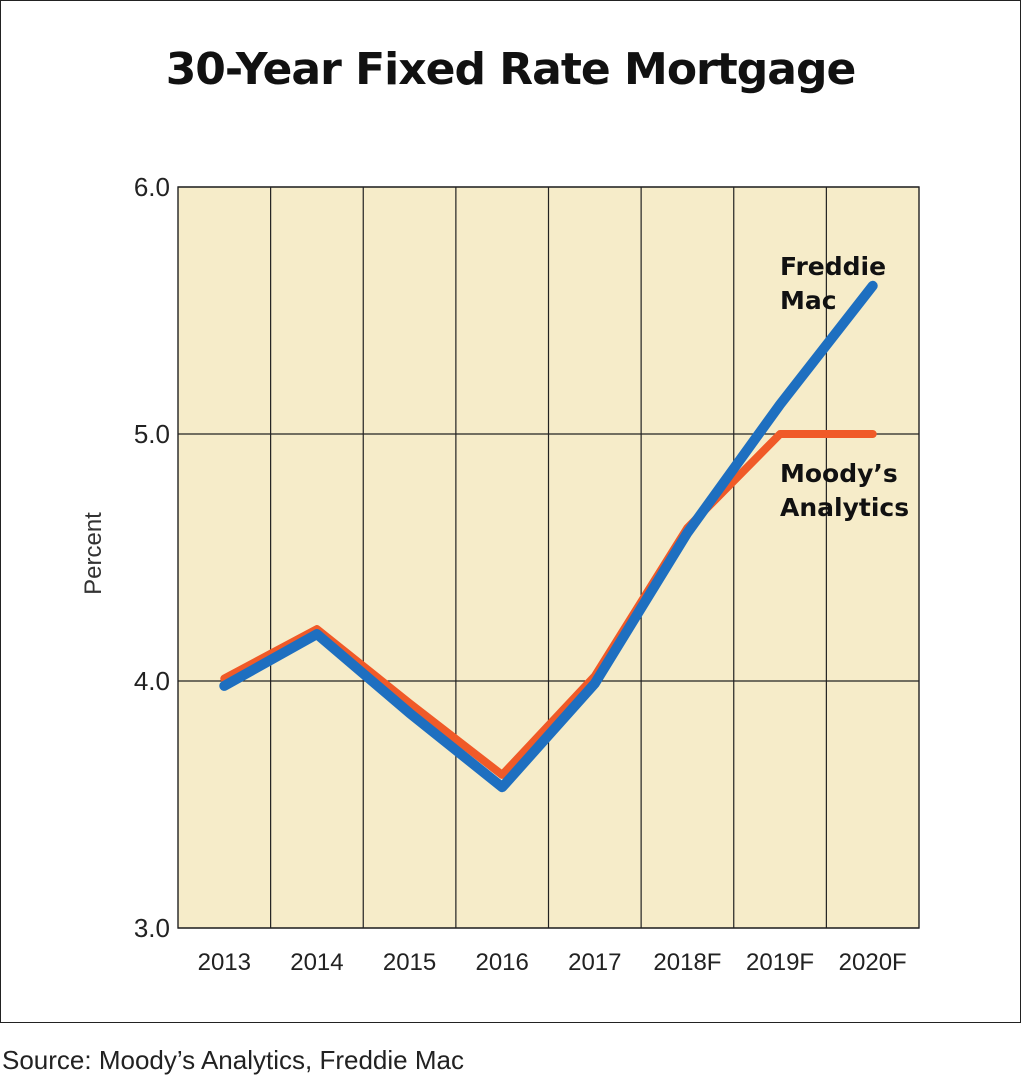  What do you see at coordinates (233, 1060) in the screenshot?
I see `source-note: Source: Moody’s Analytics, Freddie Mac` at bounding box center [233, 1060].